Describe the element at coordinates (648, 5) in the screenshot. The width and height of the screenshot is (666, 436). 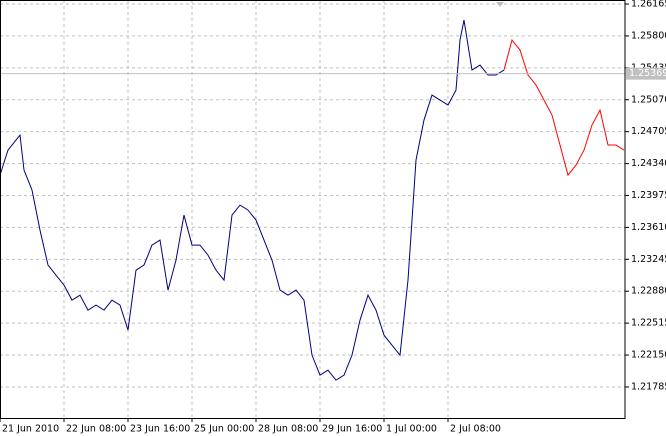
I see `y-tick-label: 1.26165` at that location.